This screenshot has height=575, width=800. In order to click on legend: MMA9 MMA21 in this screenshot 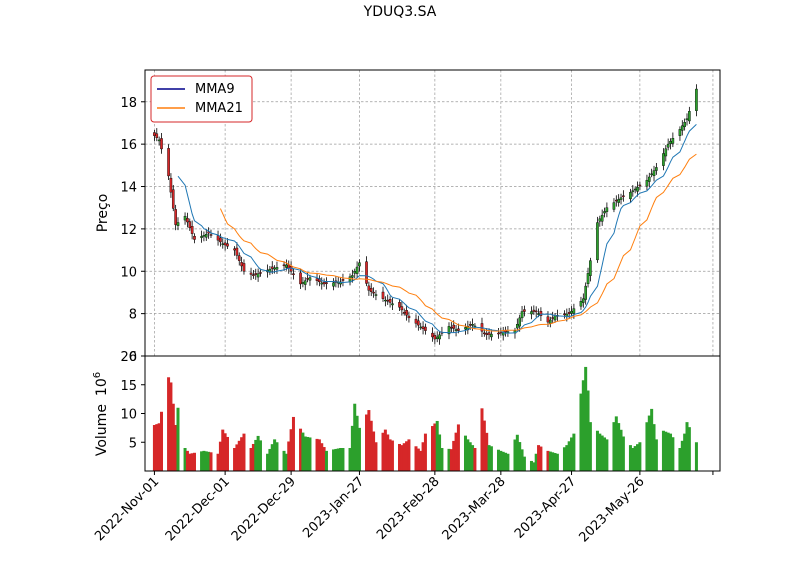, I will do `click(201, 99)`.